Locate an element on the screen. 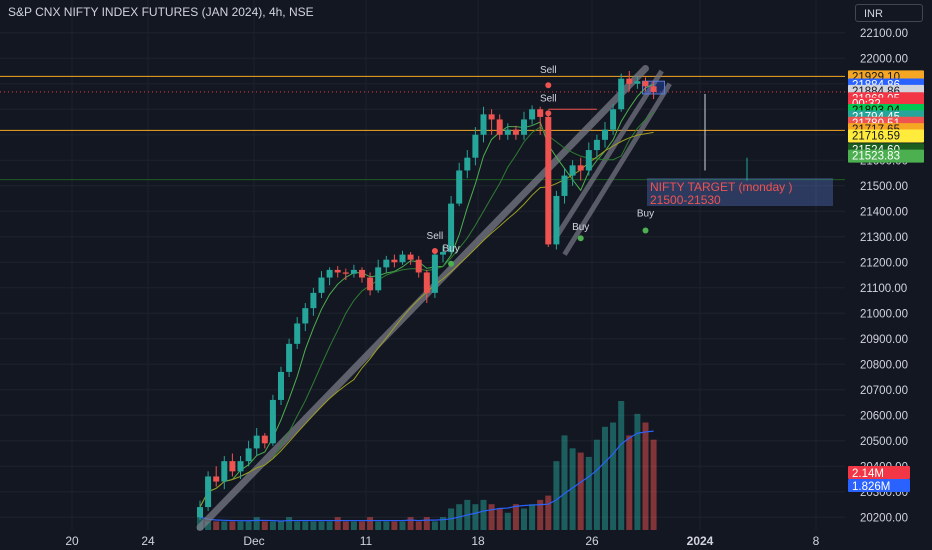  target-box-bg is located at coordinates (740, 192).